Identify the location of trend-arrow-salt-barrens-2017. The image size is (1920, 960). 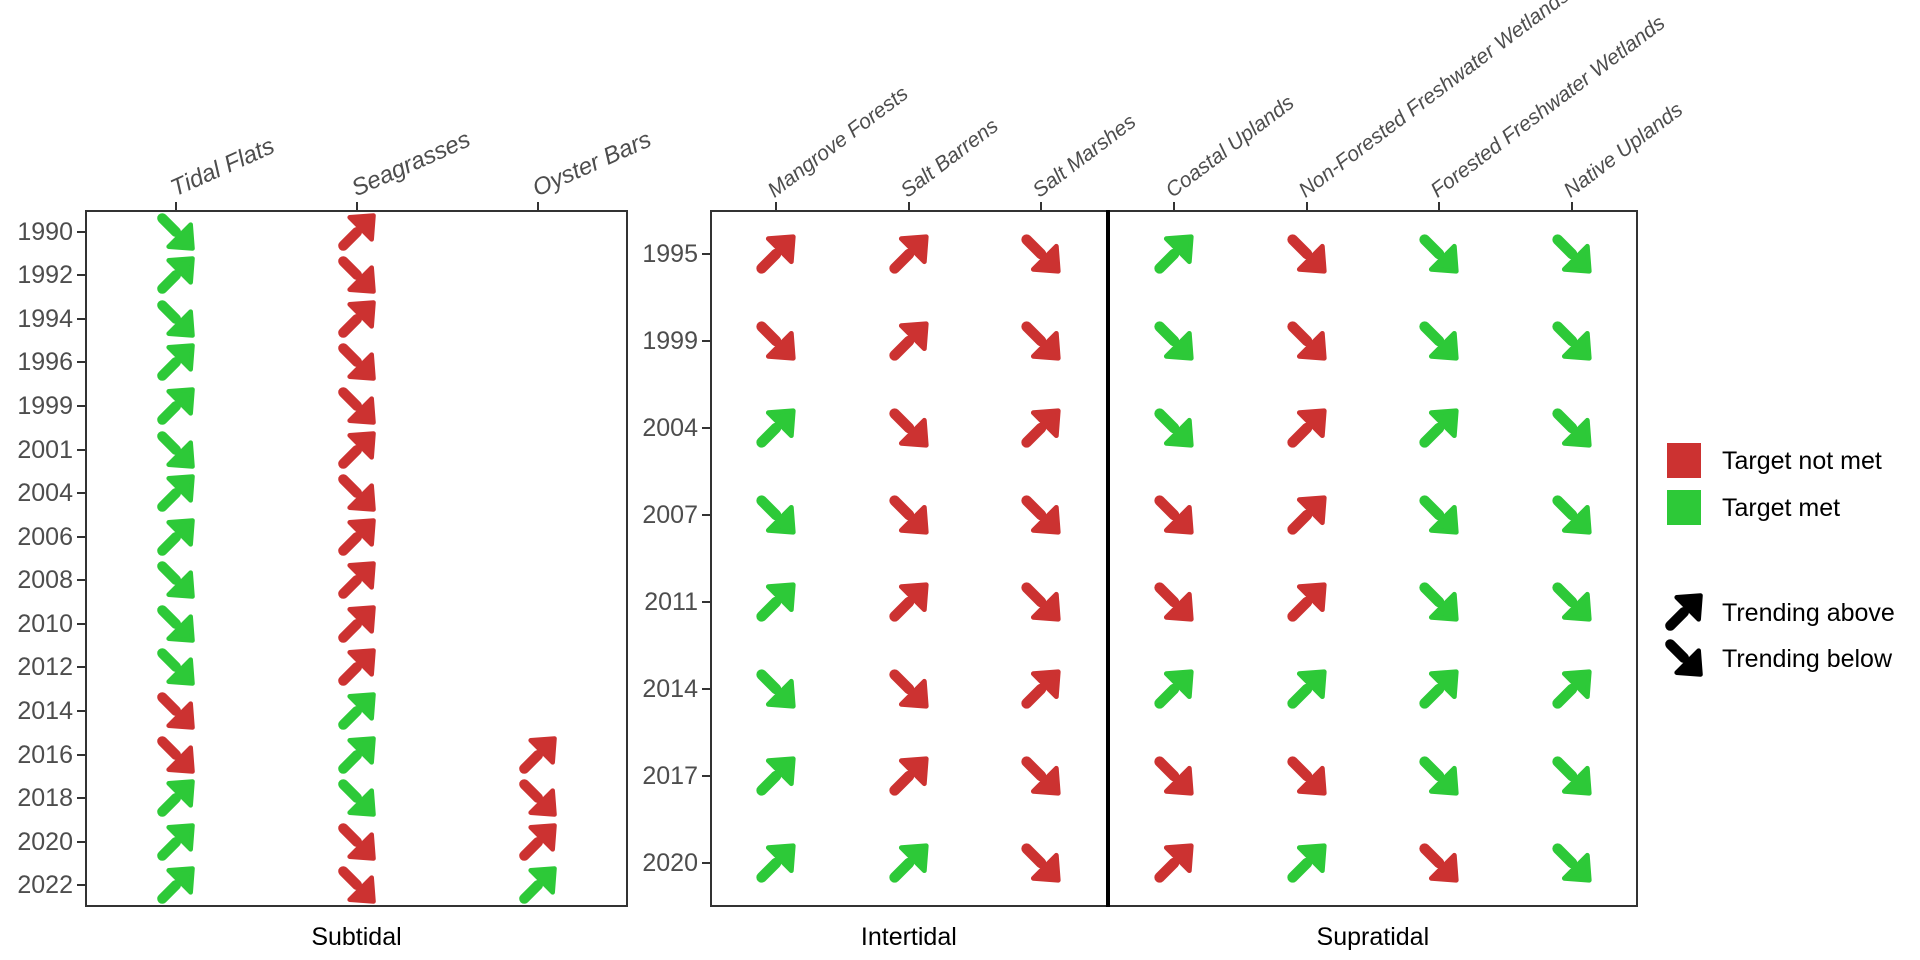
(909, 776).